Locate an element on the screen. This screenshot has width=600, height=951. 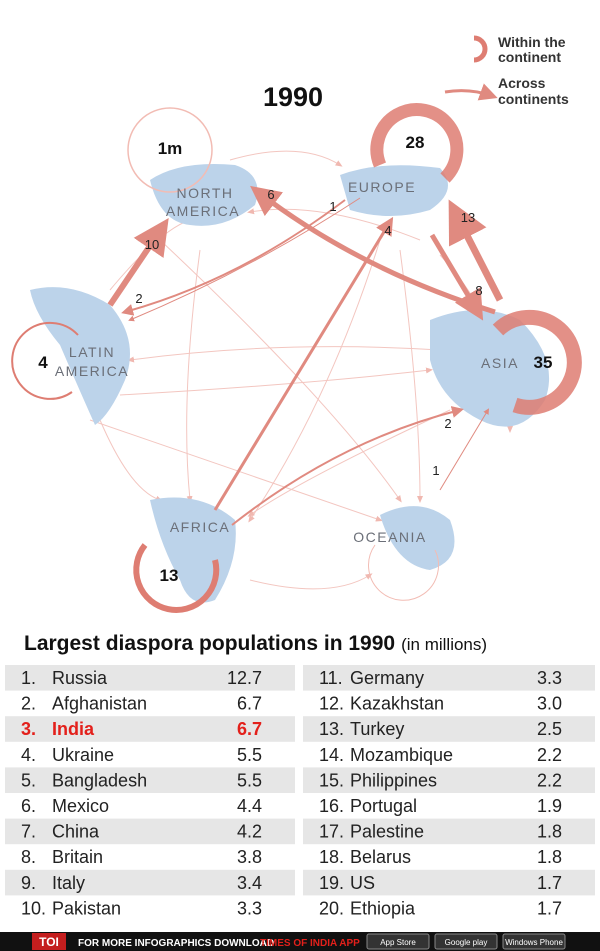
country: Belarus is located at coordinates (380, 857).